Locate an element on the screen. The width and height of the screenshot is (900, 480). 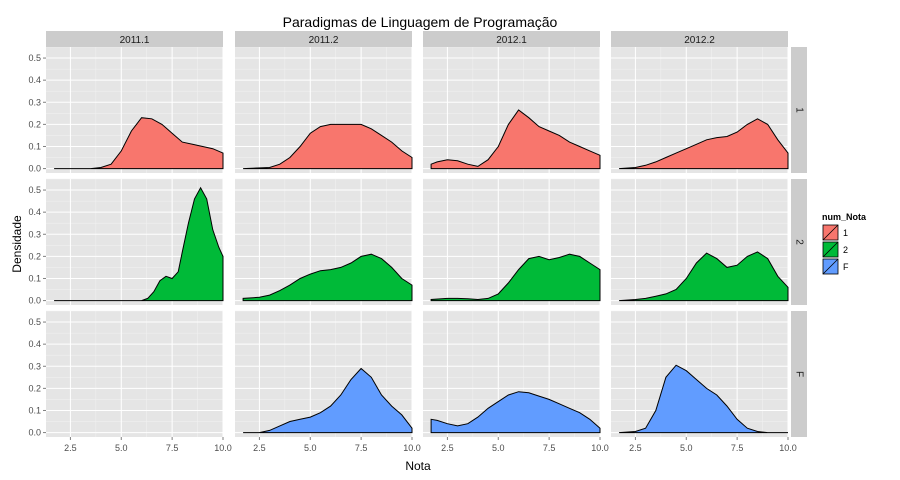
legend-label: 2 is located at coordinates (845, 250).